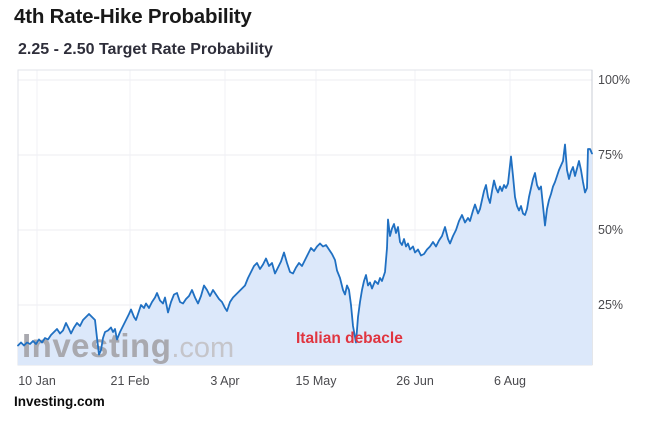  What do you see at coordinates (614, 80) in the screenshot?
I see `y-tick-label: 100%` at bounding box center [614, 80].